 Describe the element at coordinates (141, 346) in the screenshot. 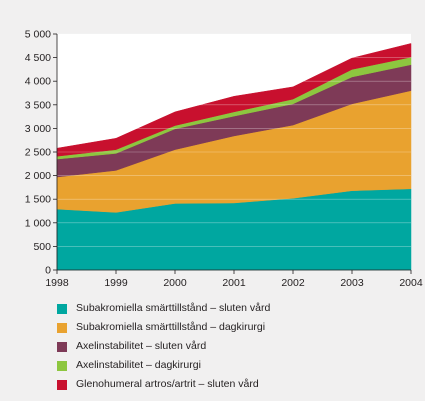

I see `legend-label: Axelinstabilitet – sluten vård` at that location.